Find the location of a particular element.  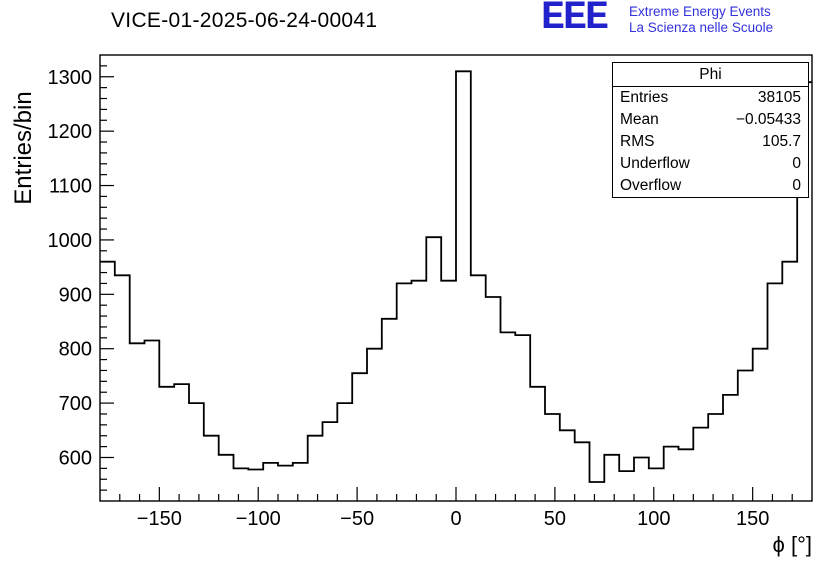

stats-row-rms: RMS 105.7 is located at coordinates (710, 142).